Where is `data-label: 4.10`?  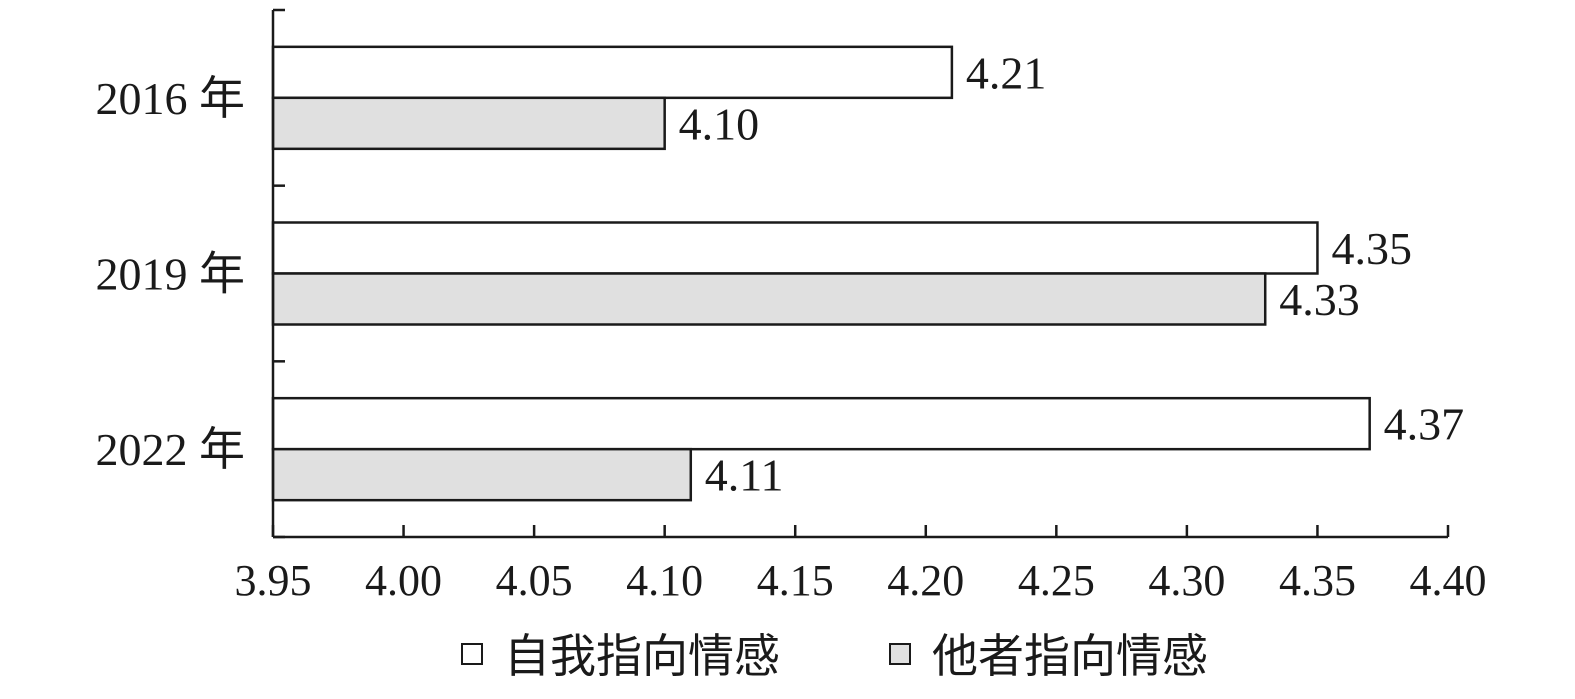 data-label: 4.10 is located at coordinates (719, 123).